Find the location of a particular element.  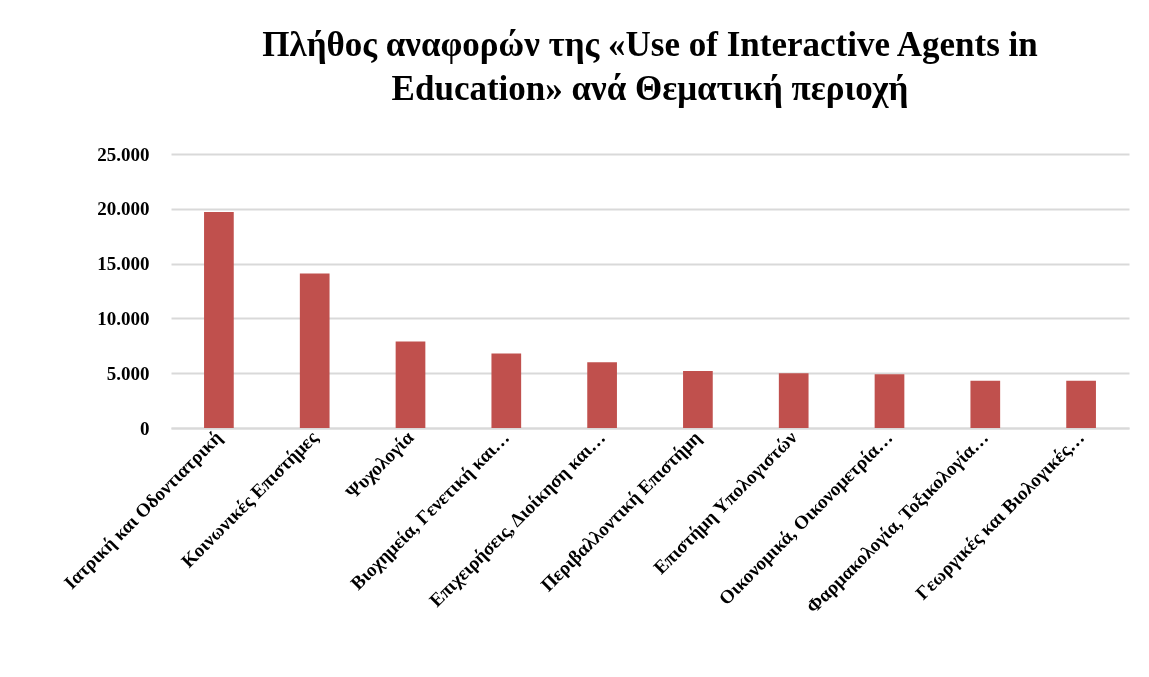

y-tick-label: 20.000 is located at coordinates (123, 209).